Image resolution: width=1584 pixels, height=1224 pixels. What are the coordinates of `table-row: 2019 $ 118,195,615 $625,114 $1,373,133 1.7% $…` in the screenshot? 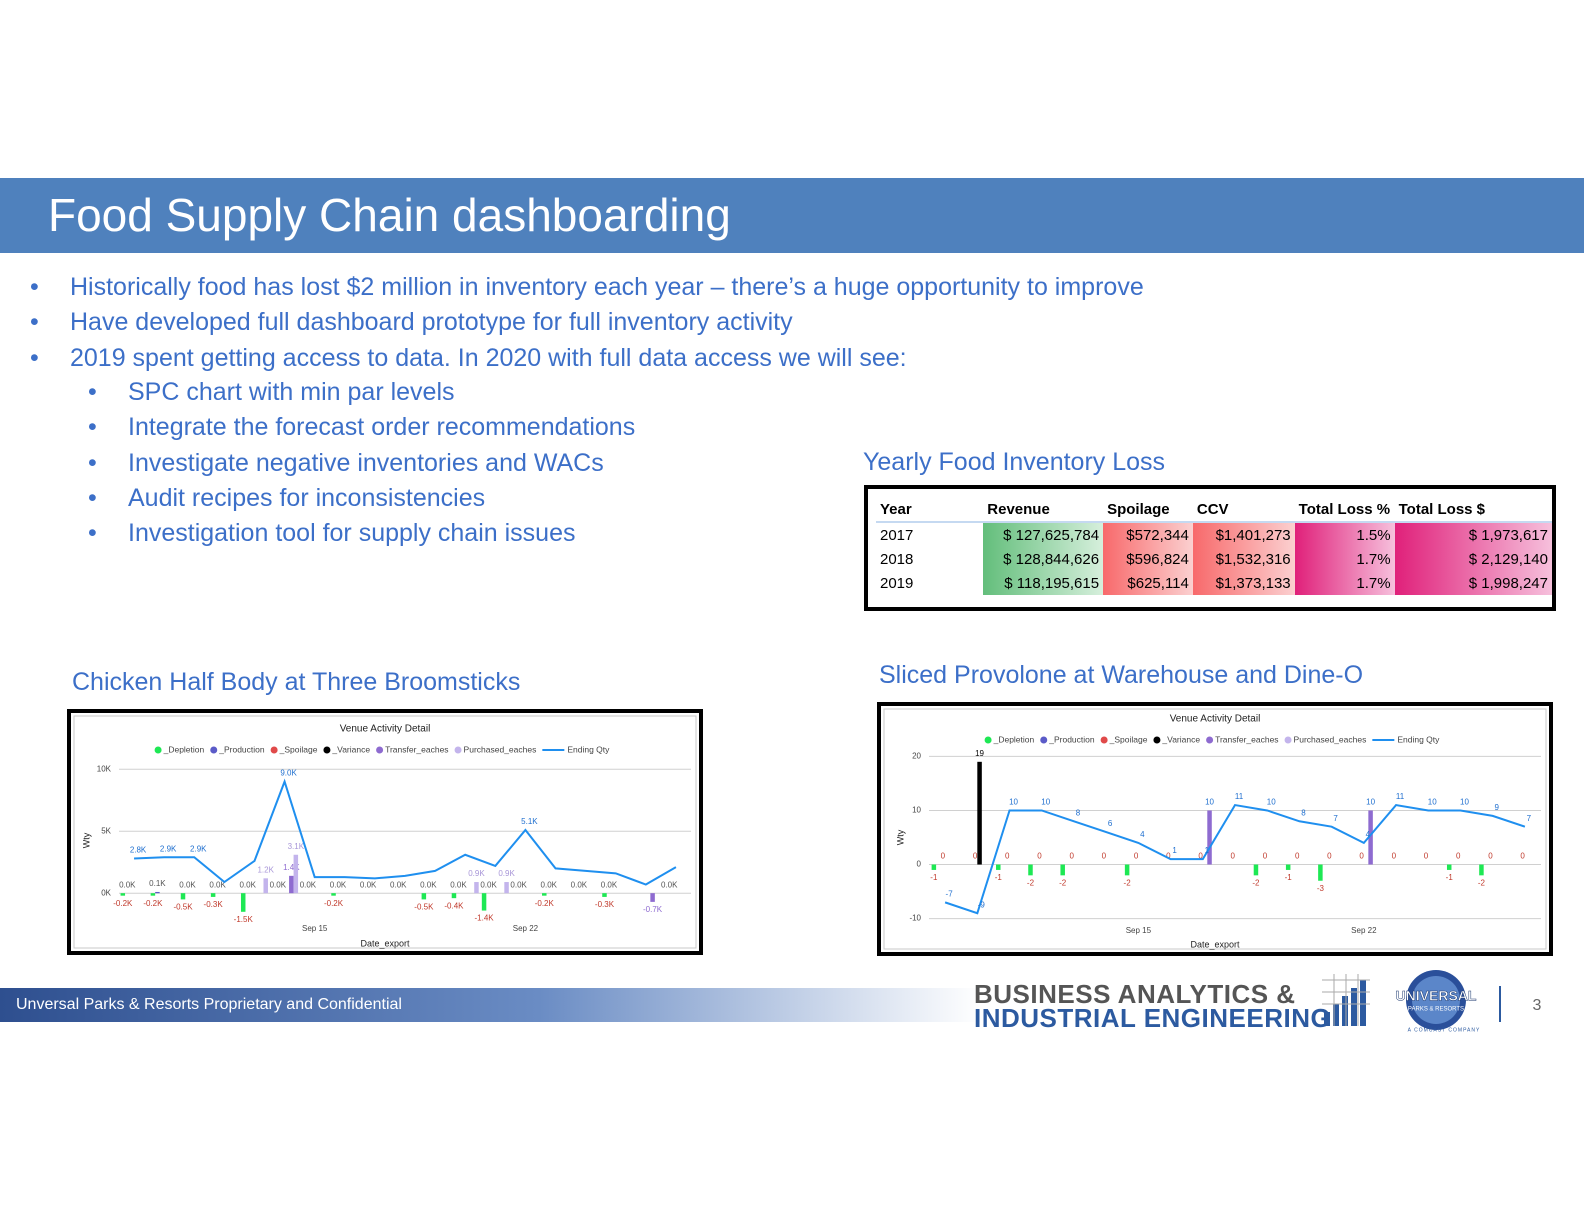 It's located at (1214, 583).